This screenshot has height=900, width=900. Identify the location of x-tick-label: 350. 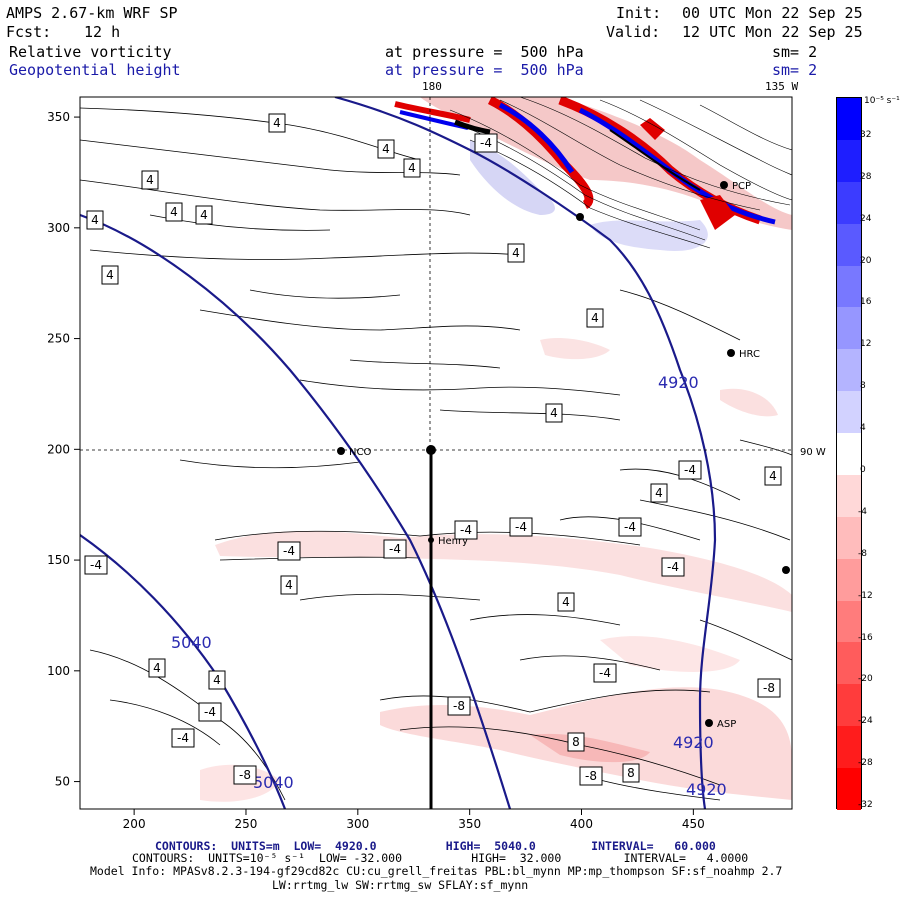
(469, 824).